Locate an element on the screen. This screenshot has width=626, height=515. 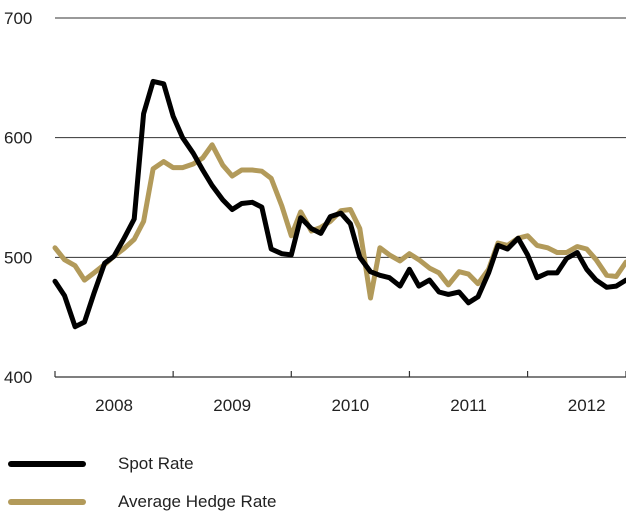
y-tick-labels: 400 500 600 700 is located at coordinates (18, 198).